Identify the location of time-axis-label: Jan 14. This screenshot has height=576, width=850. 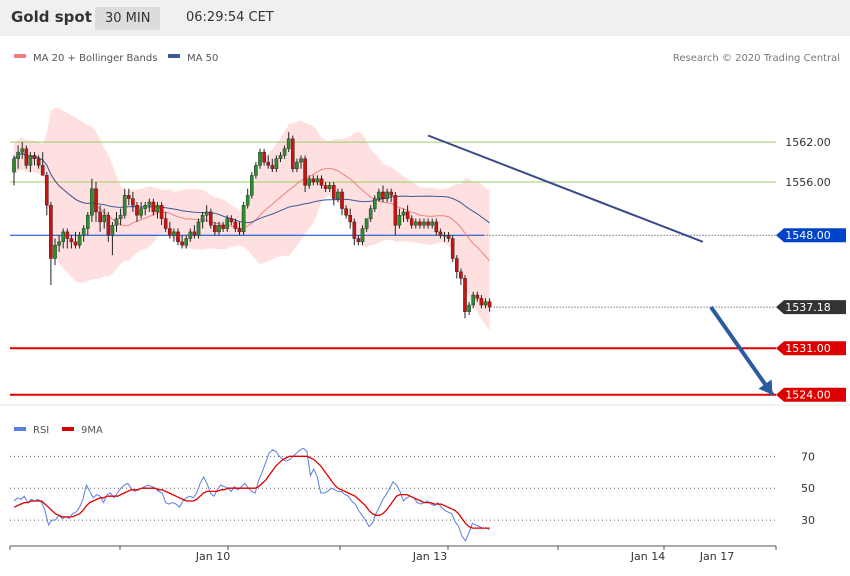
(647, 556).